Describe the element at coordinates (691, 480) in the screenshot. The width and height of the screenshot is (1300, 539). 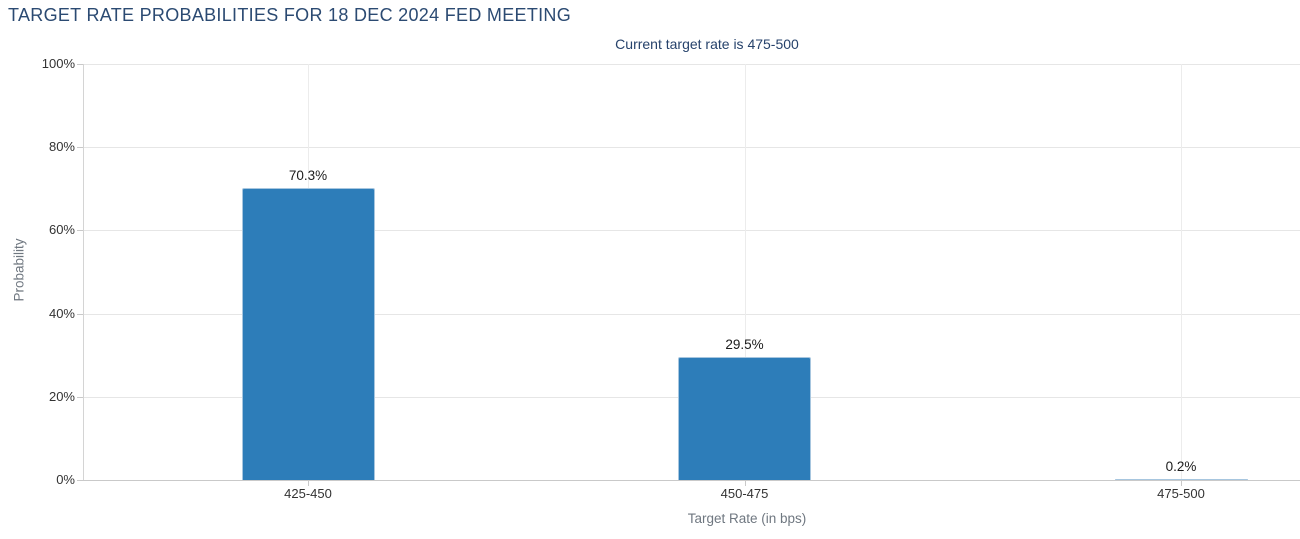
I see `x-axis-line` at that location.